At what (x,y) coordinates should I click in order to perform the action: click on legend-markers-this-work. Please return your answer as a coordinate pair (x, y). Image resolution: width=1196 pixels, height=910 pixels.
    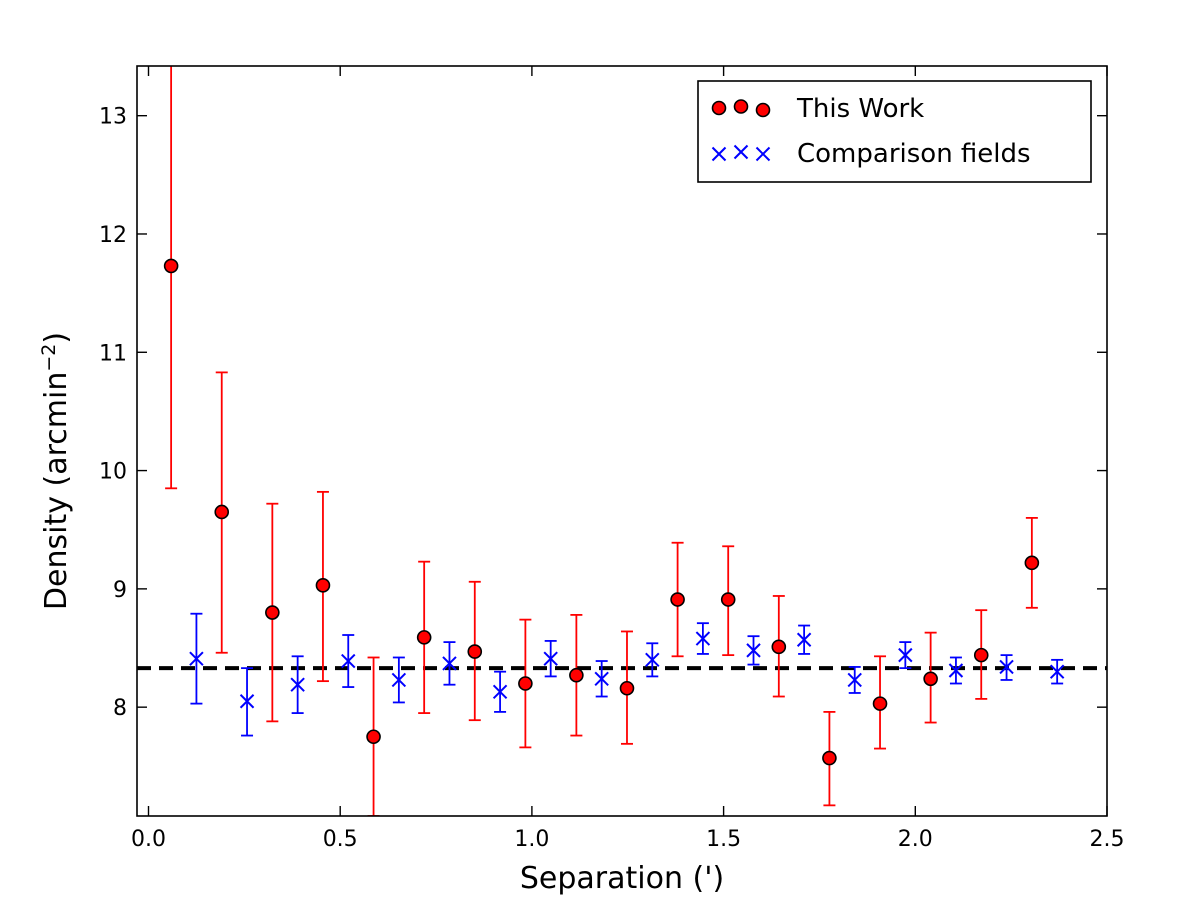
    Looking at the image, I should click on (741, 108).